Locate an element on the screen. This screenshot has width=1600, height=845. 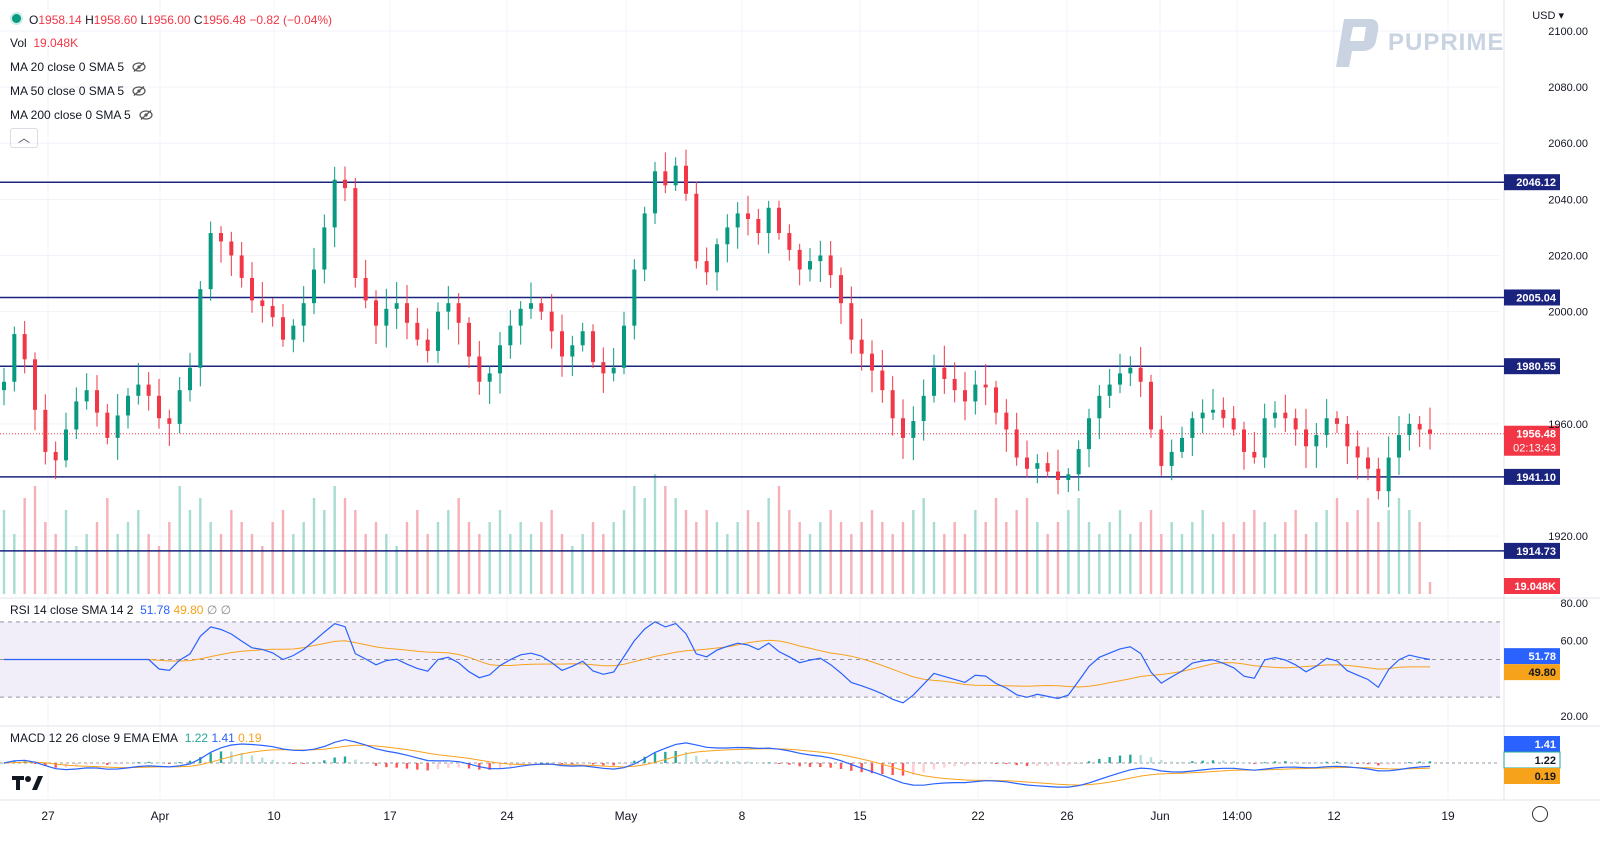
last-price-tag is located at coordinates (1532, 440).